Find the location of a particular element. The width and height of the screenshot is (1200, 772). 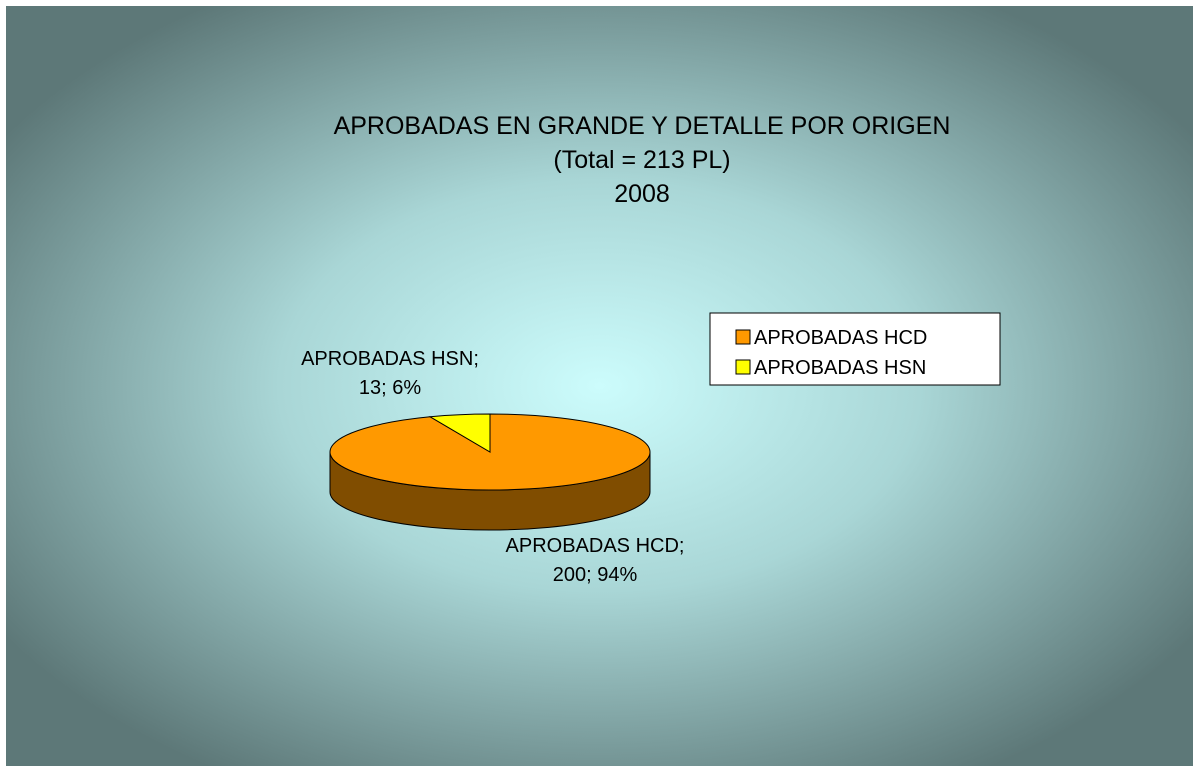

legend-box is located at coordinates (855, 349).